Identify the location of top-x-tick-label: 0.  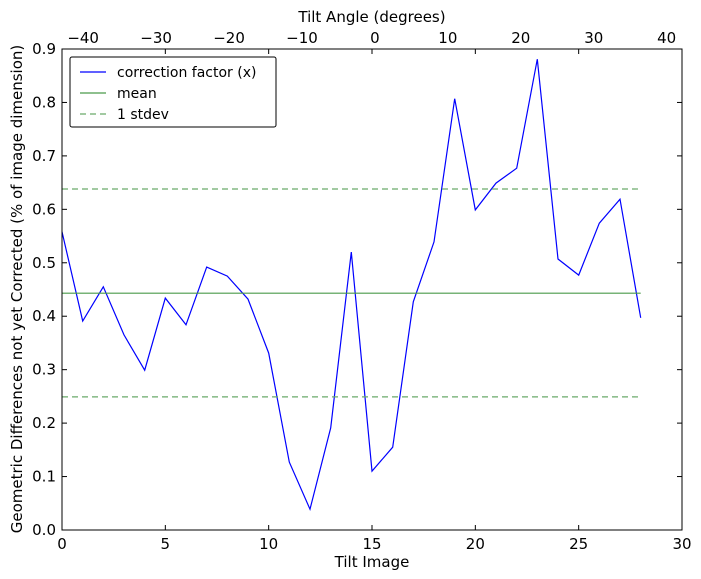
(375, 38).